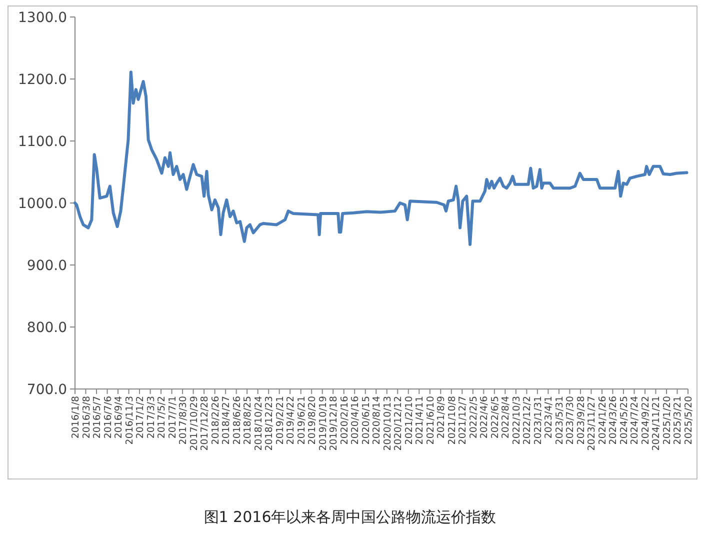  What do you see at coordinates (614, 420) in the screenshot?
I see `x-tick-label: 2024/3/26` at bounding box center [614, 420].